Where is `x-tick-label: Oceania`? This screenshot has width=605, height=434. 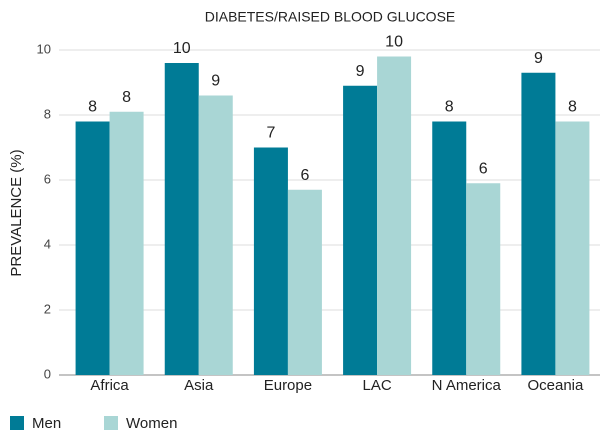
x-tick-label: Oceania is located at coordinates (555, 385).